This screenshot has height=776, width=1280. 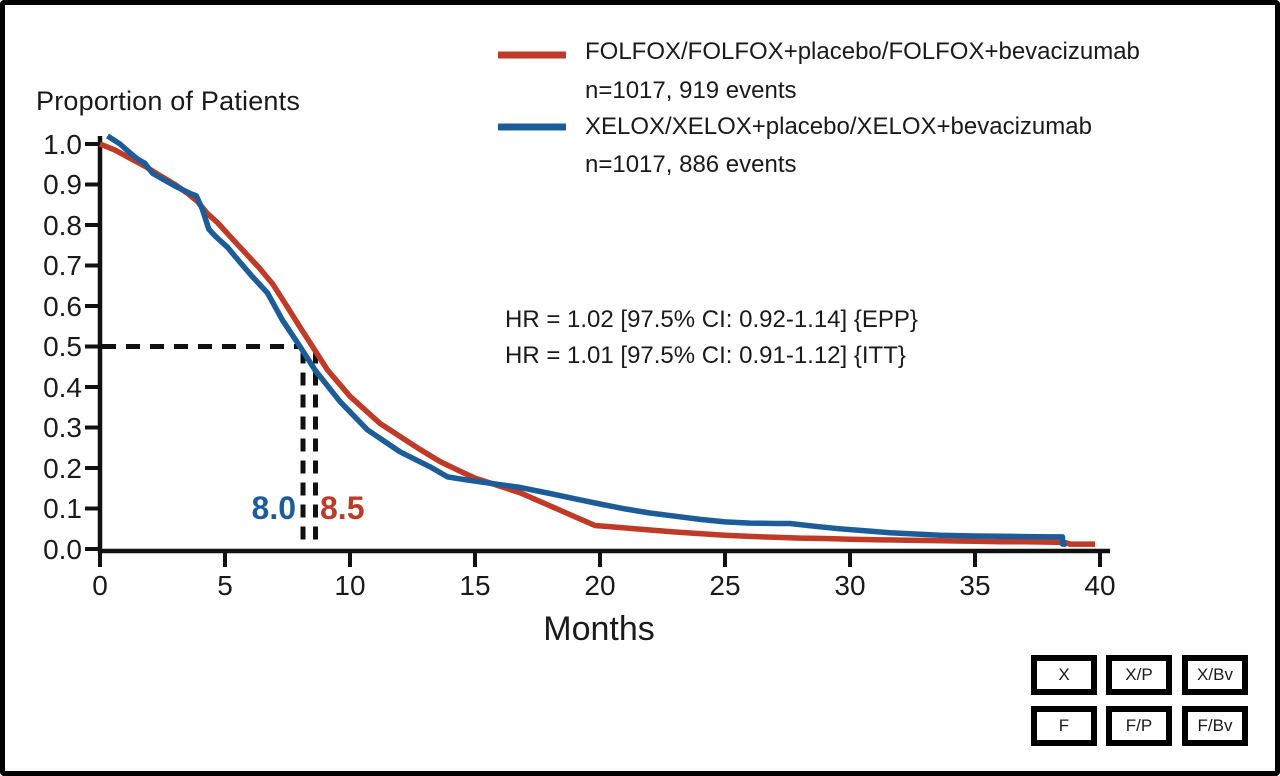 I want to click on group-button-x-p: X/P, so click(x=1139, y=675).